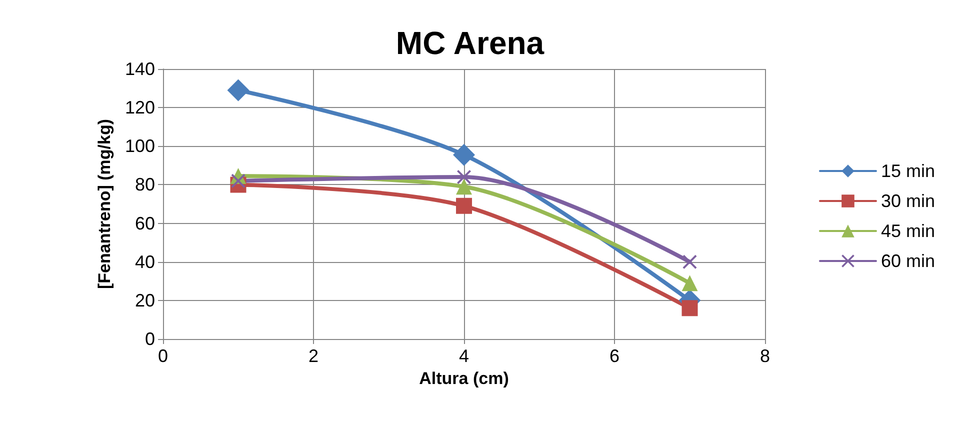 The width and height of the screenshot is (960, 432). Describe the element at coordinates (614, 356) in the screenshot. I see `x-tick-label: 6` at that location.